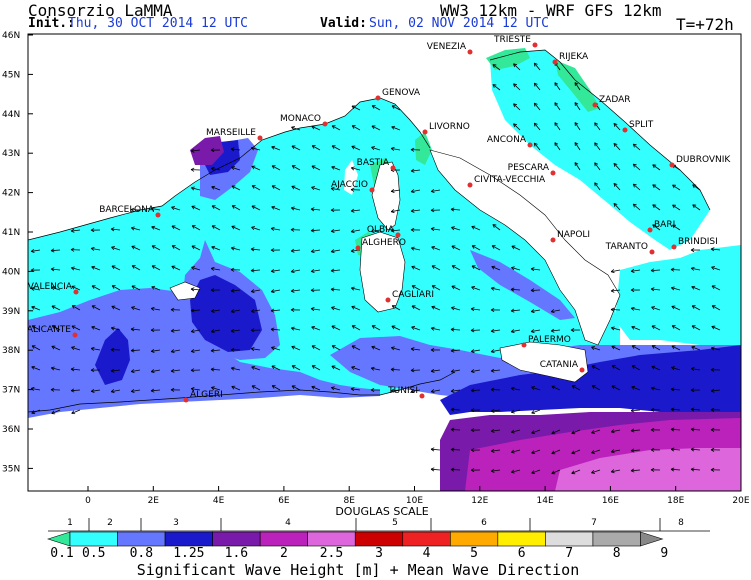  Describe the element at coordinates (236, 539) in the screenshot. I see `color-bar-segment` at that location.